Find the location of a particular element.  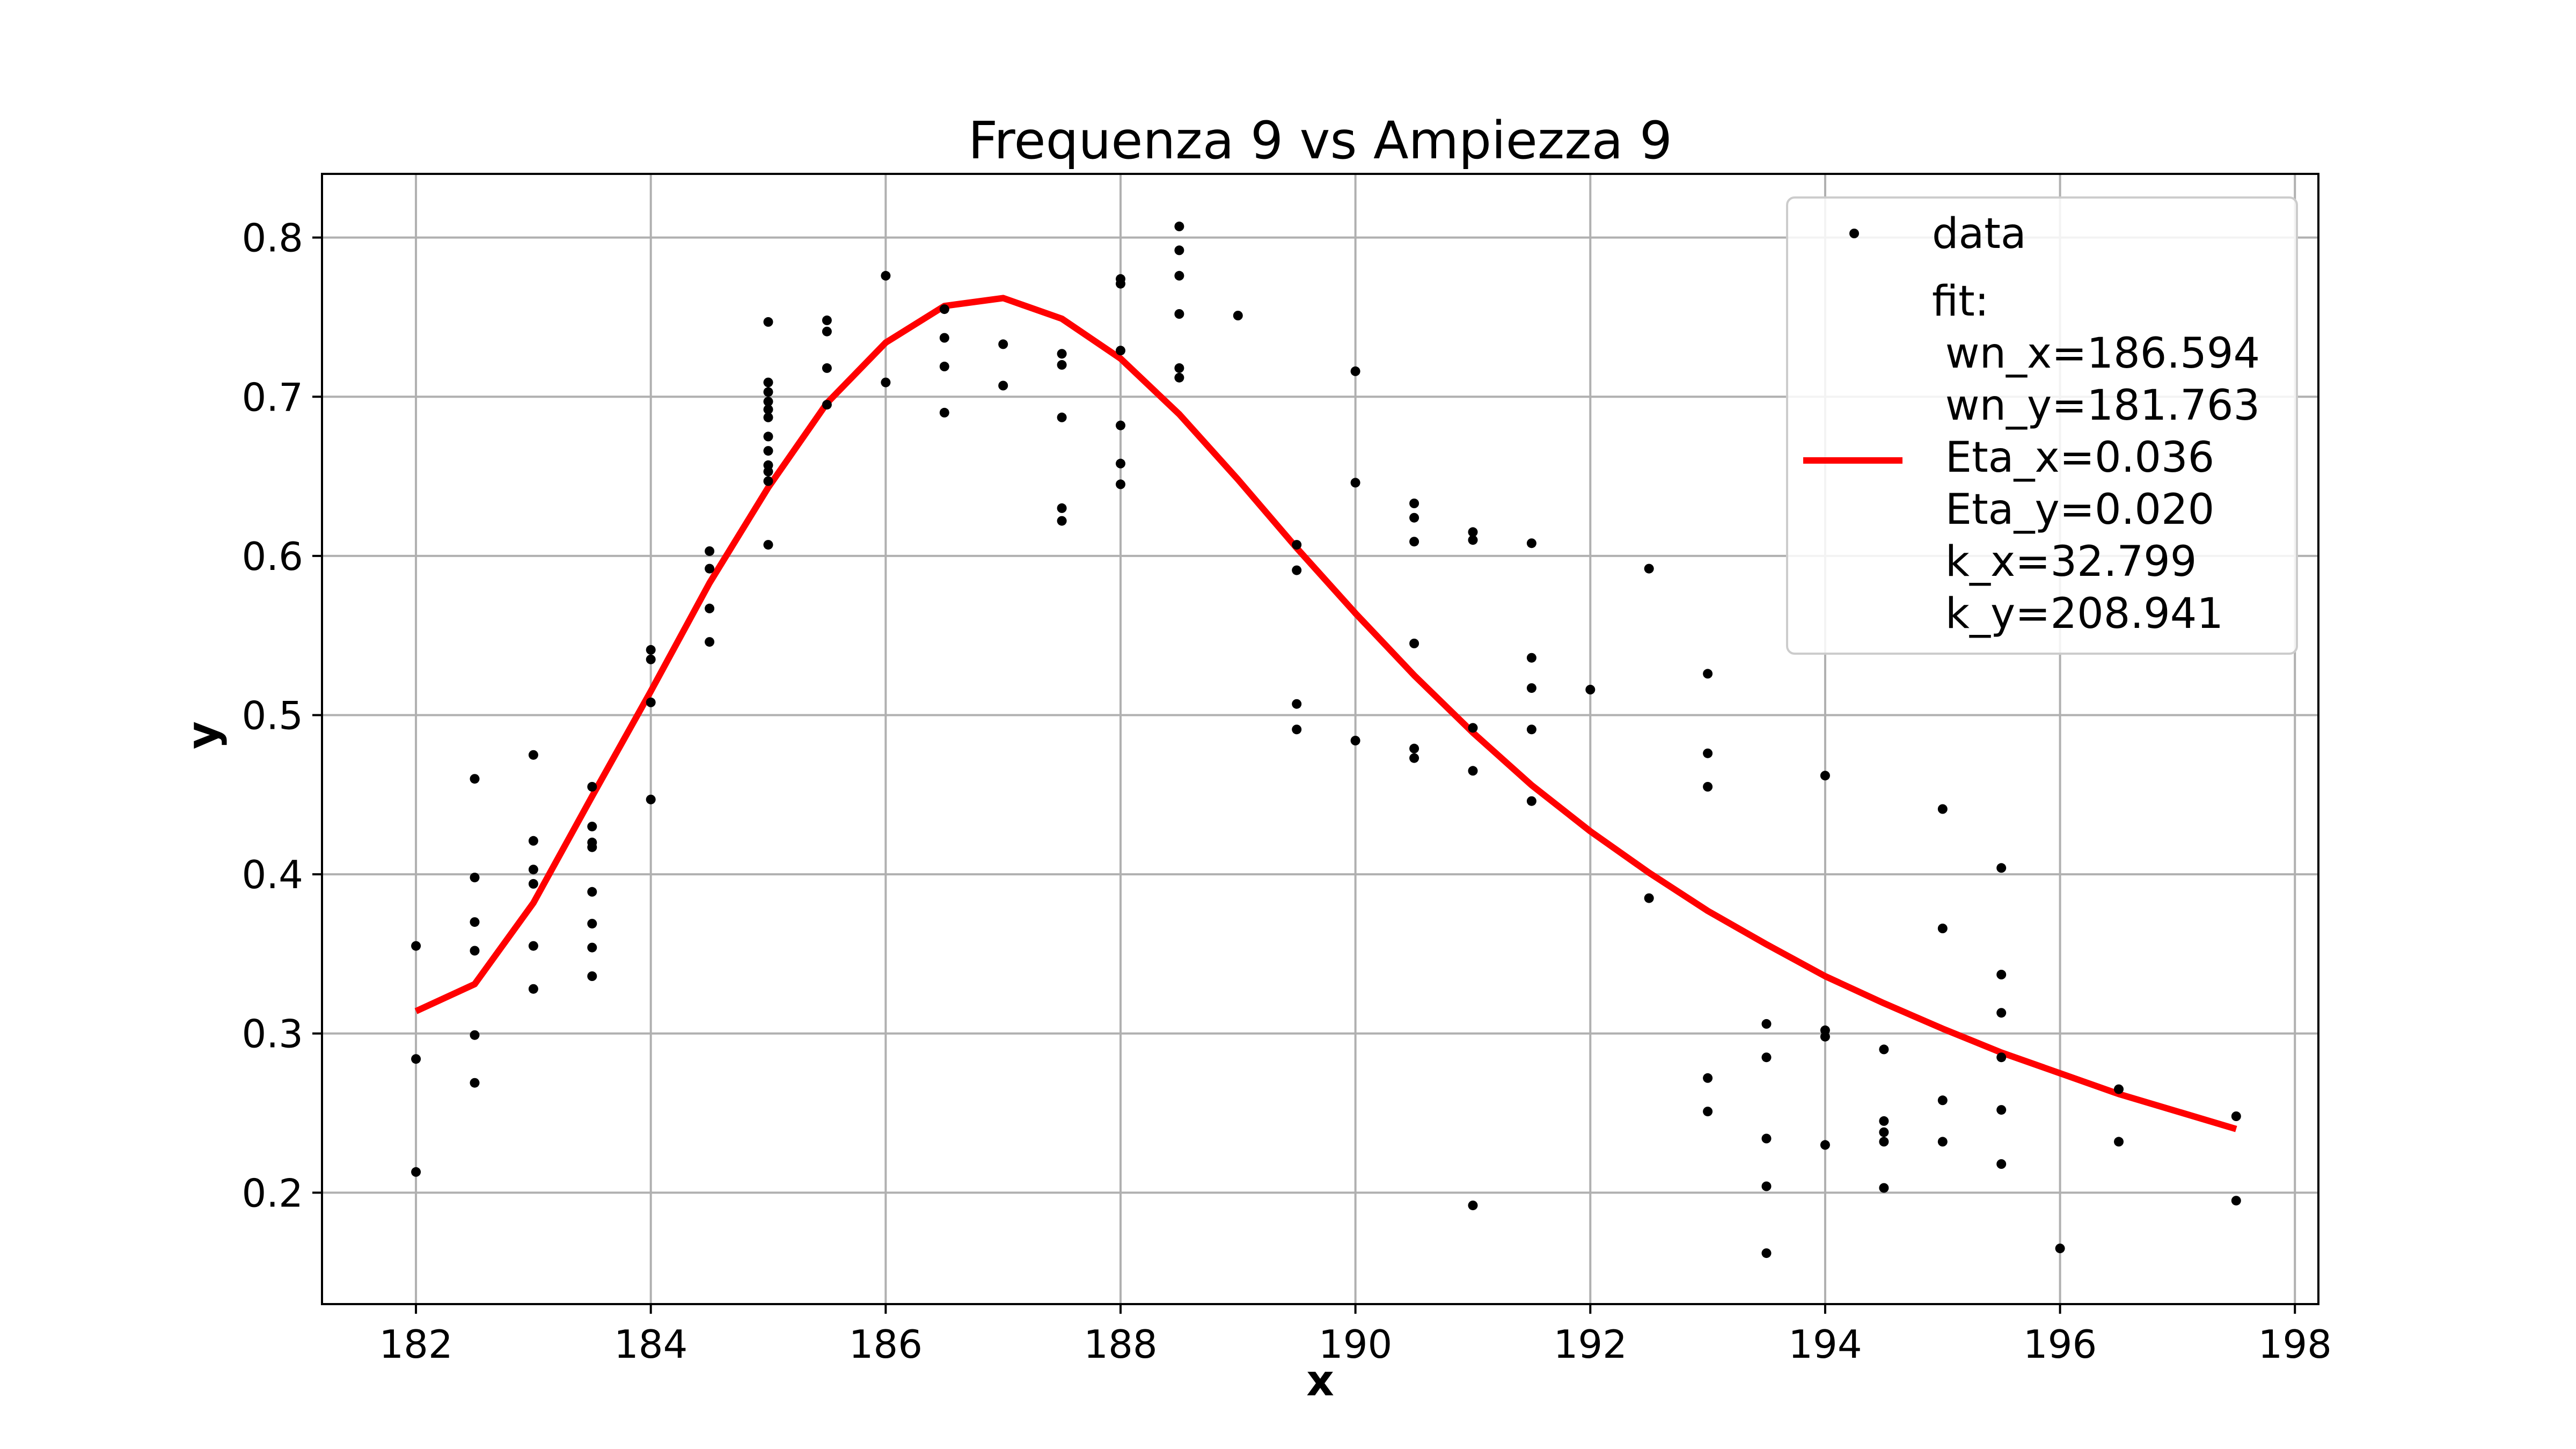

y-tick-label: 0.6 is located at coordinates (272, 556).